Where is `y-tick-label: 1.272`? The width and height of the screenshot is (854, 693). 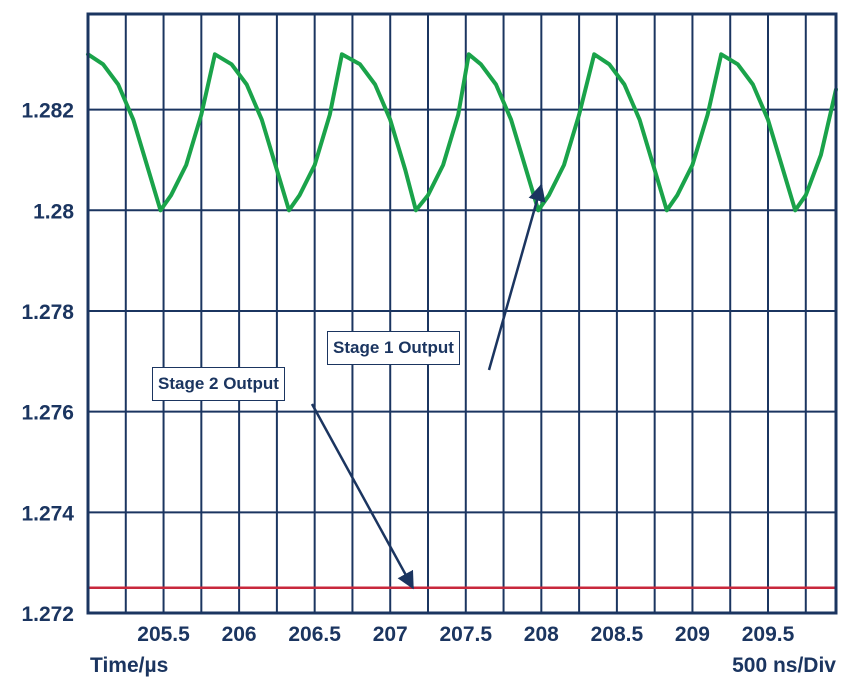
y-tick-label: 1.272 is located at coordinates (47, 614).